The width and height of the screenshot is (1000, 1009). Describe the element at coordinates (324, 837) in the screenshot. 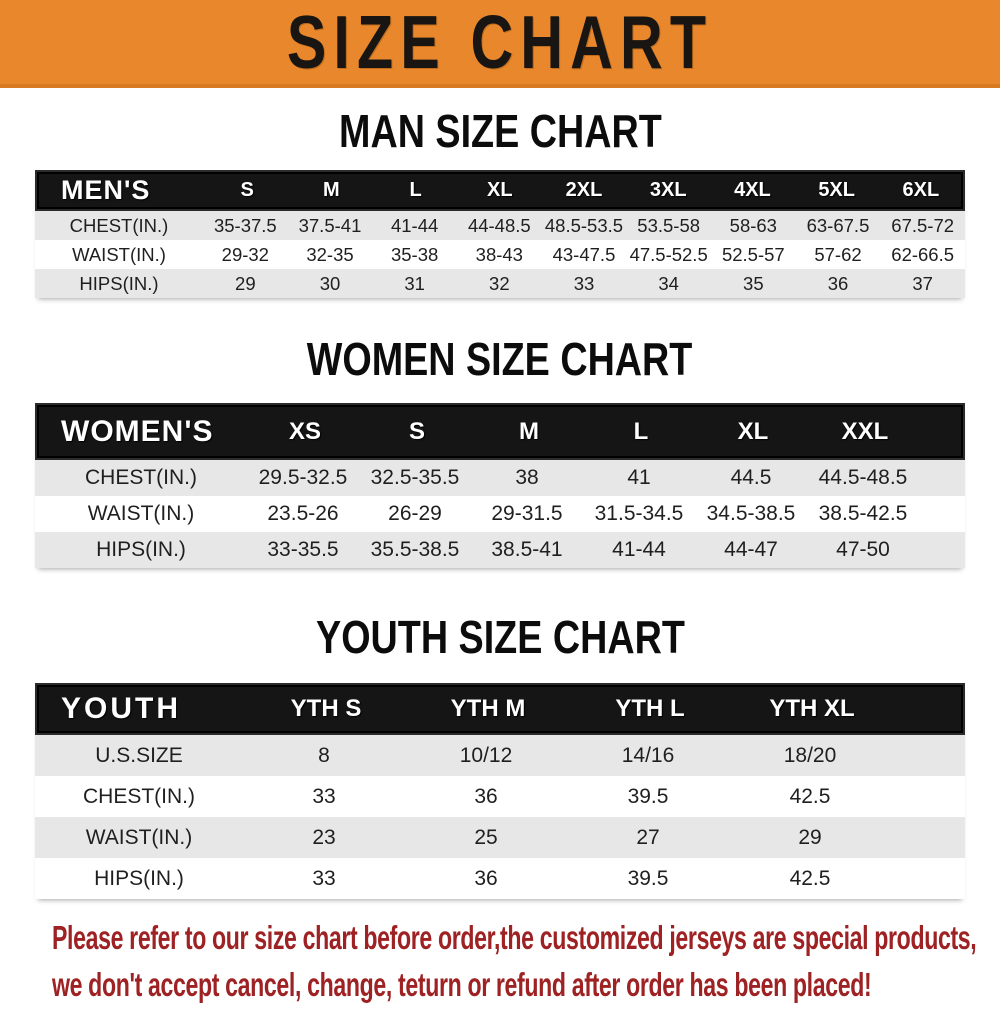

I see `size-cell: 23` at that location.